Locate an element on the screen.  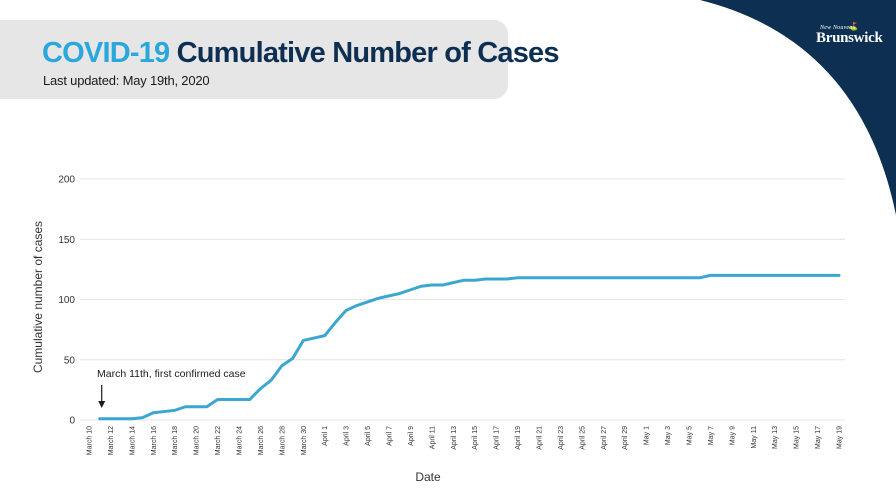
y-tick-label: 150 is located at coordinates (66, 240).